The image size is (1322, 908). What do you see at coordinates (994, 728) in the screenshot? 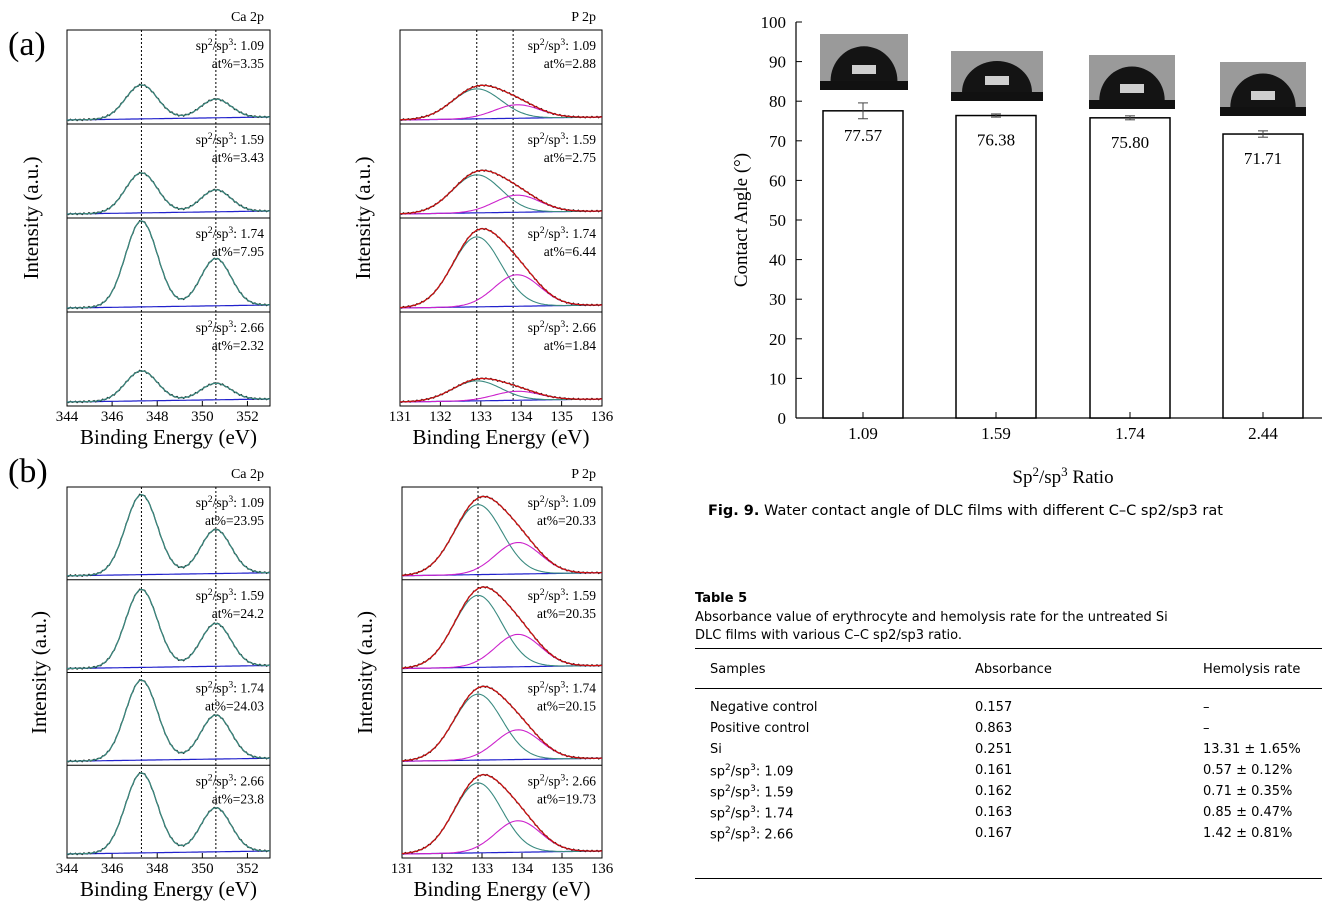
I see `table-cell-absorbance: 0.863` at bounding box center [994, 728].